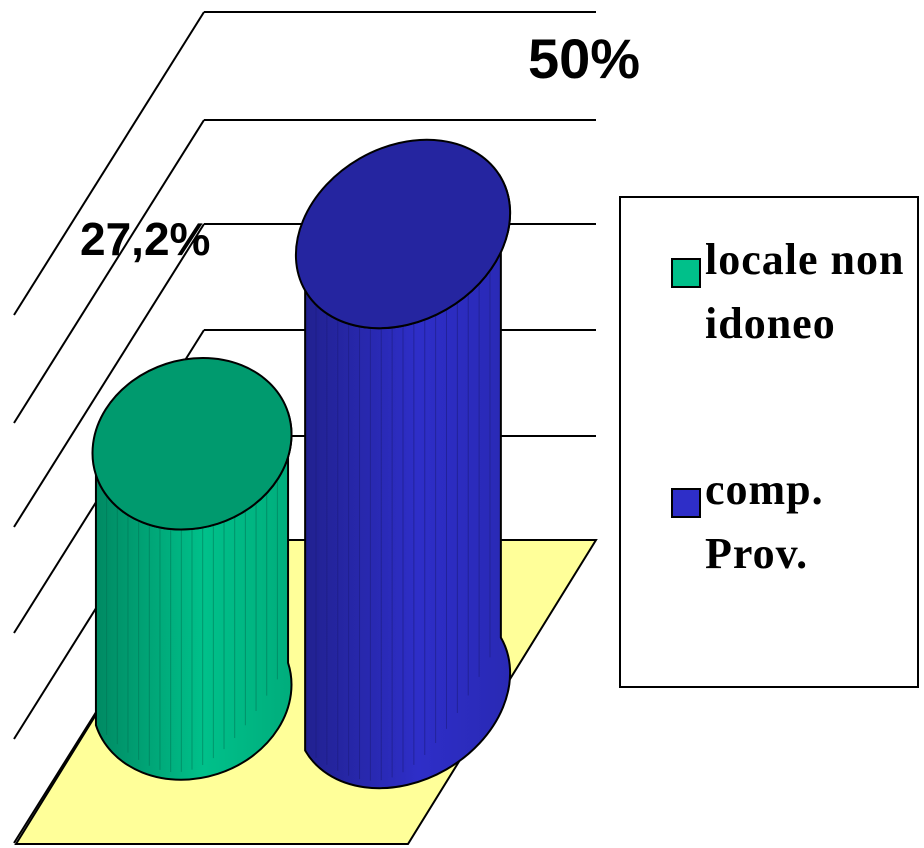  I want to click on data-label-comp-prov: 50%, so click(584, 58).